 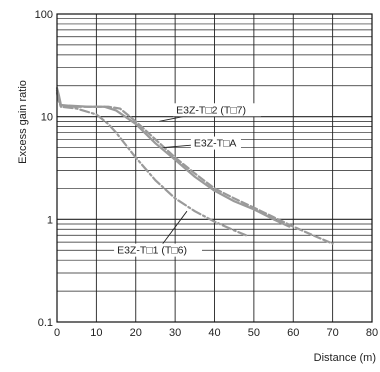 What do you see at coordinates (45, 323) in the screenshot?
I see `y-tick-label-0.1: 0.1` at bounding box center [45, 323].